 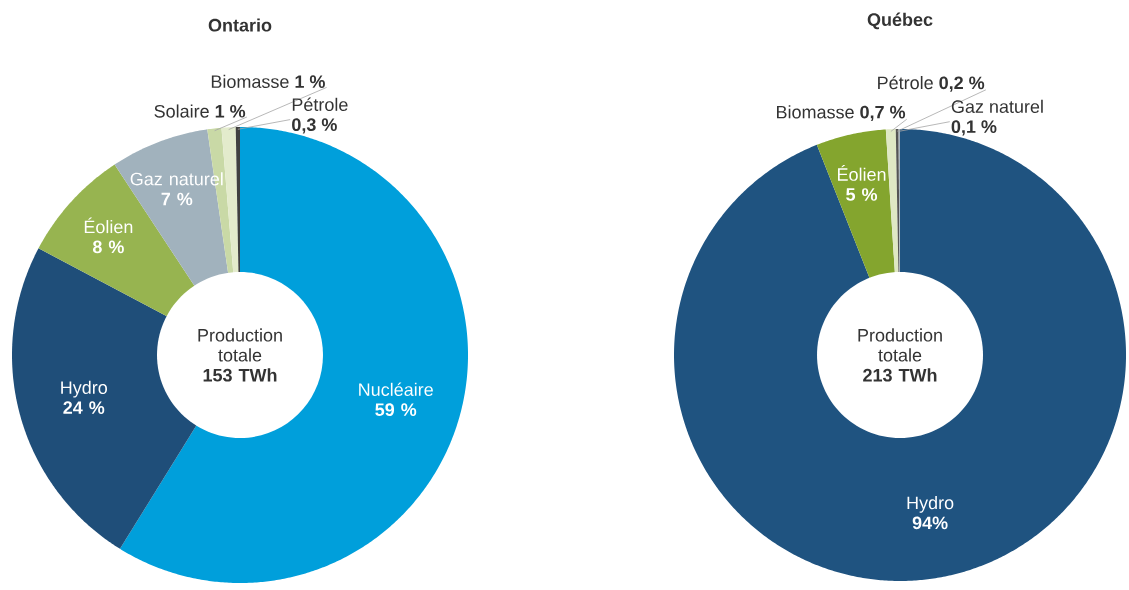 I want to click on data-label: 59 %, so click(x=396, y=410).